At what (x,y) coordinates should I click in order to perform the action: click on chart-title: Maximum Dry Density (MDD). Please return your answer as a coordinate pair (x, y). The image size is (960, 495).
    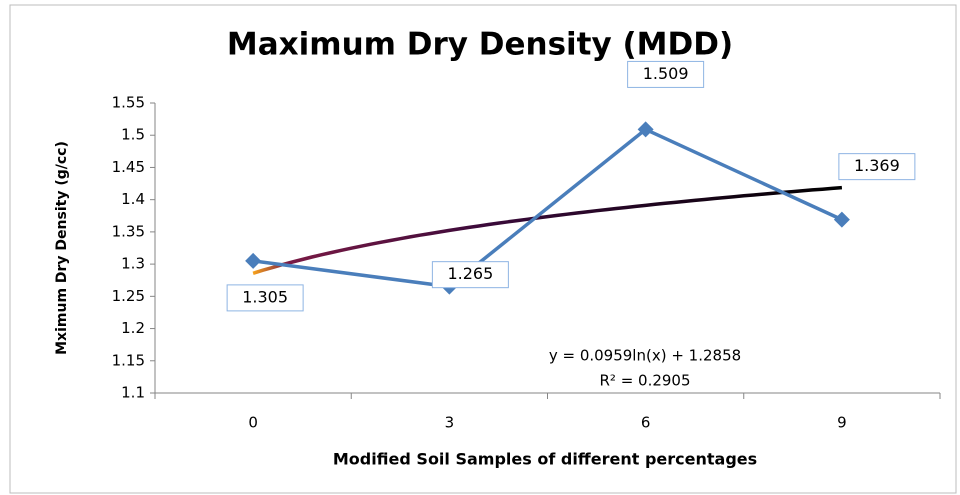
    Looking at the image, I should click on (480, 45).